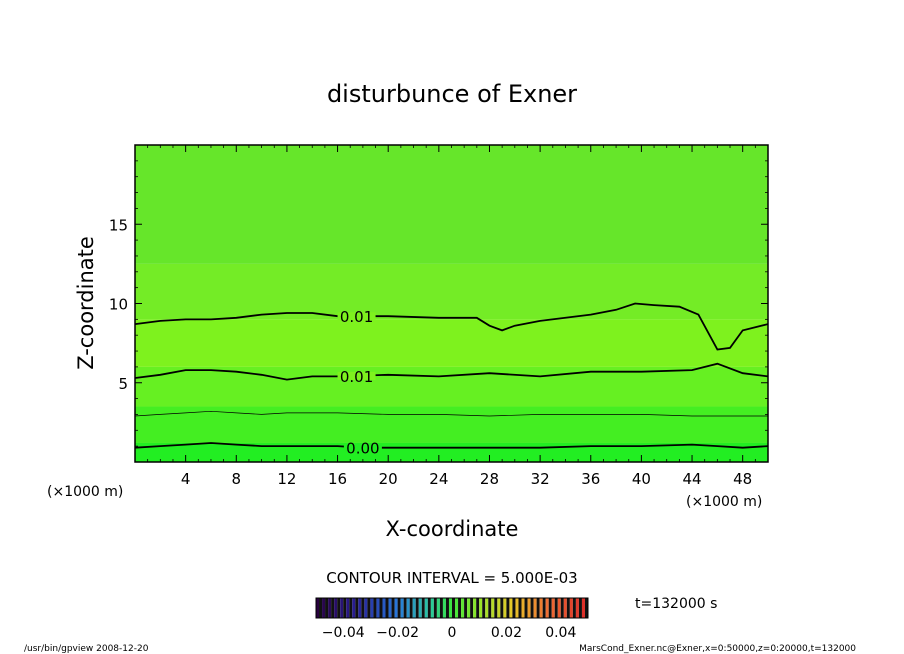 The width and height of the screenshot is (904, 654). What do you see at coordinates (337, 479) in the screenshot?
I see `x-tick-label-3: 16` at bounding box center [337, 479].